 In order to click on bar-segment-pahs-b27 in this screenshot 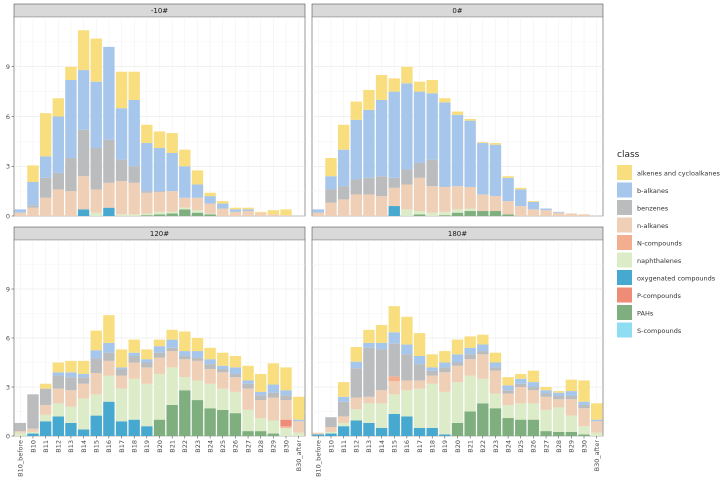, I will do `click(248, 433)`.